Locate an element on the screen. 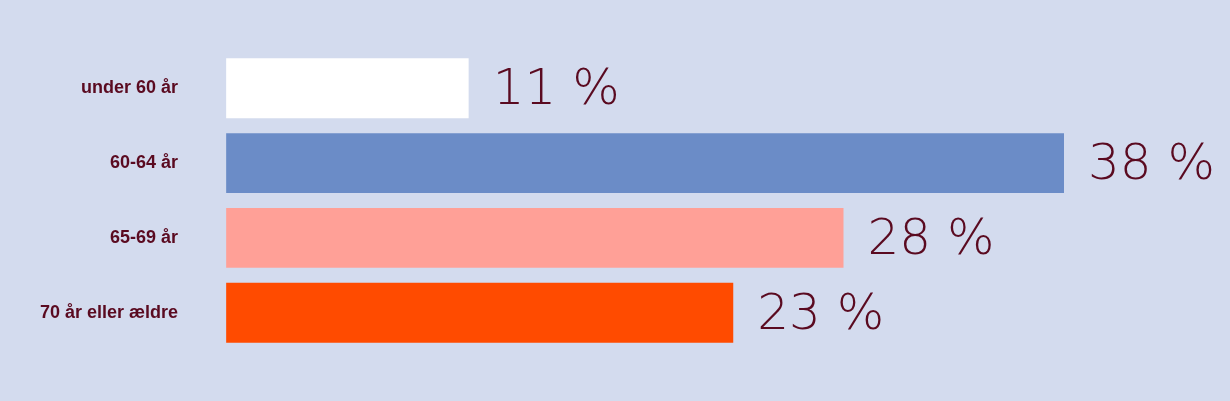  data-label: 23 % is located at coordinates (821, 311).